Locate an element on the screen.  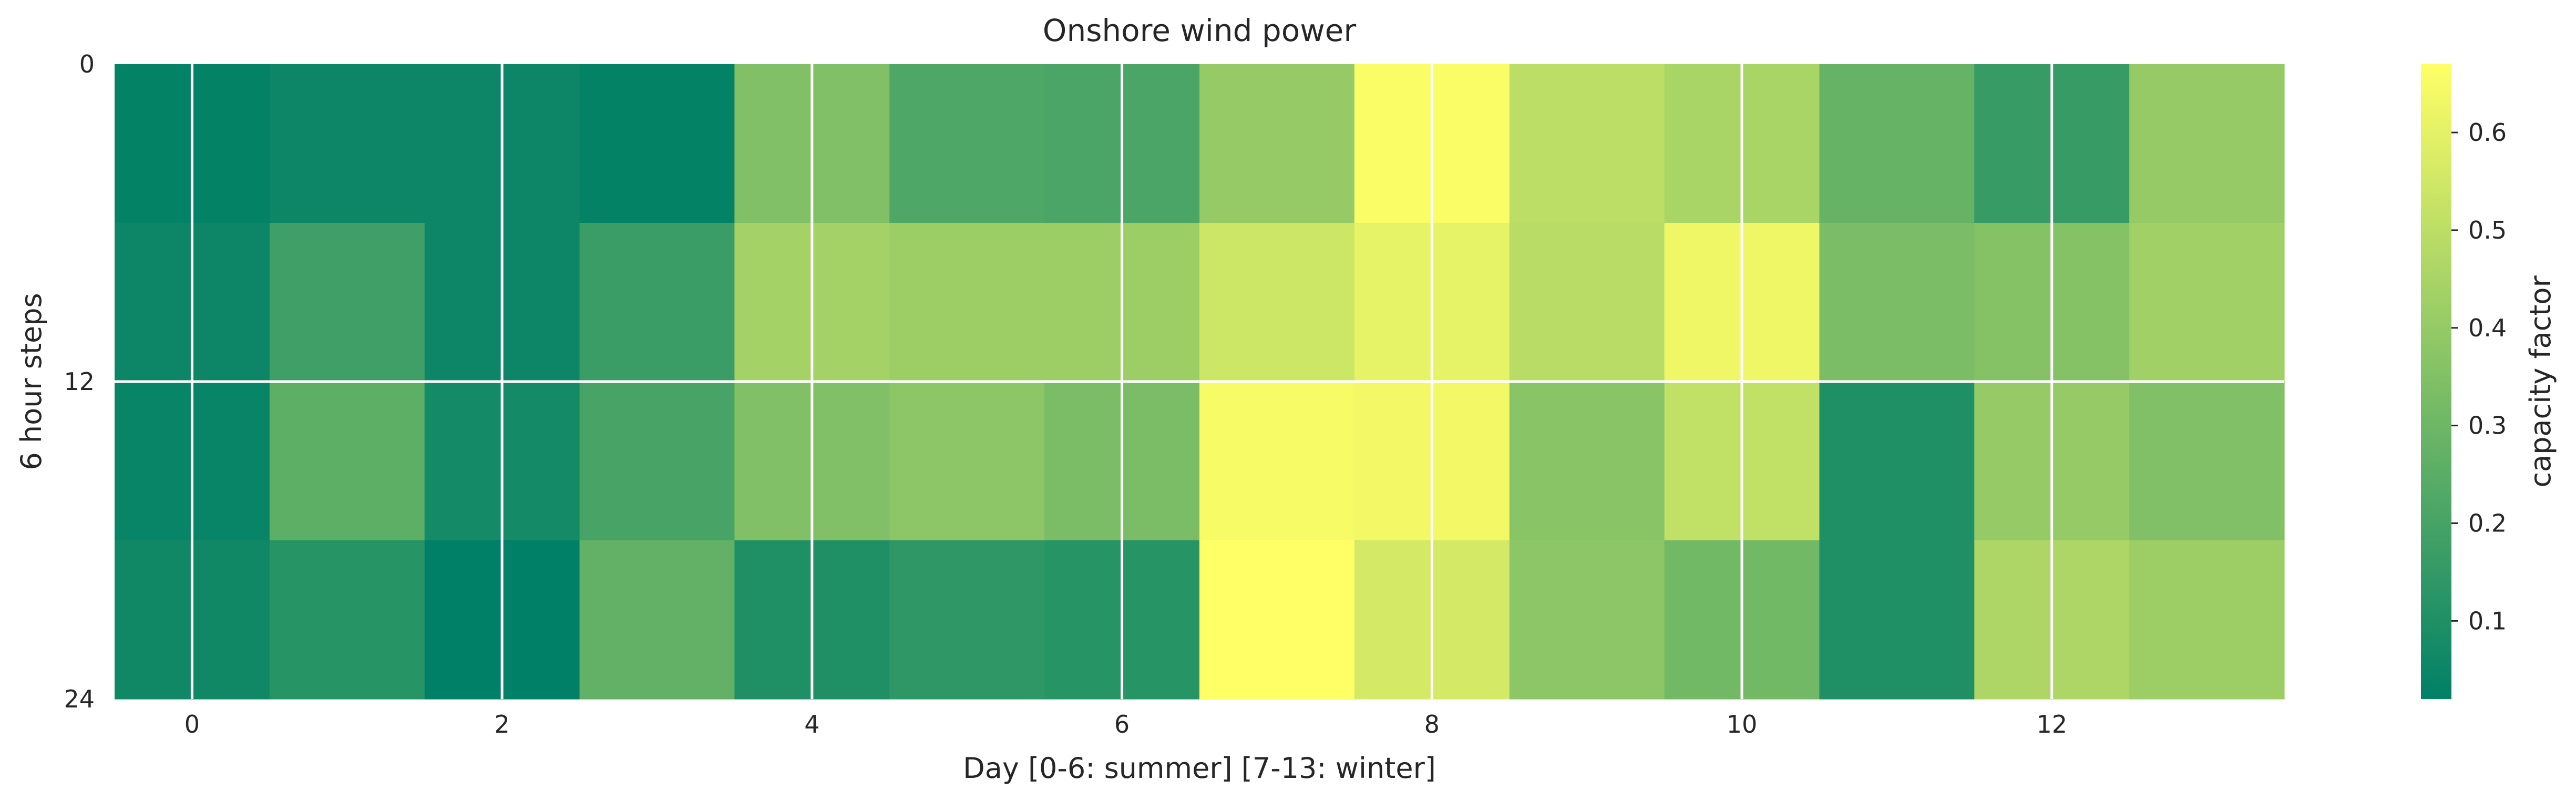
colorbar-tick-label: 0.4 is located at coordinates (2487, 328).